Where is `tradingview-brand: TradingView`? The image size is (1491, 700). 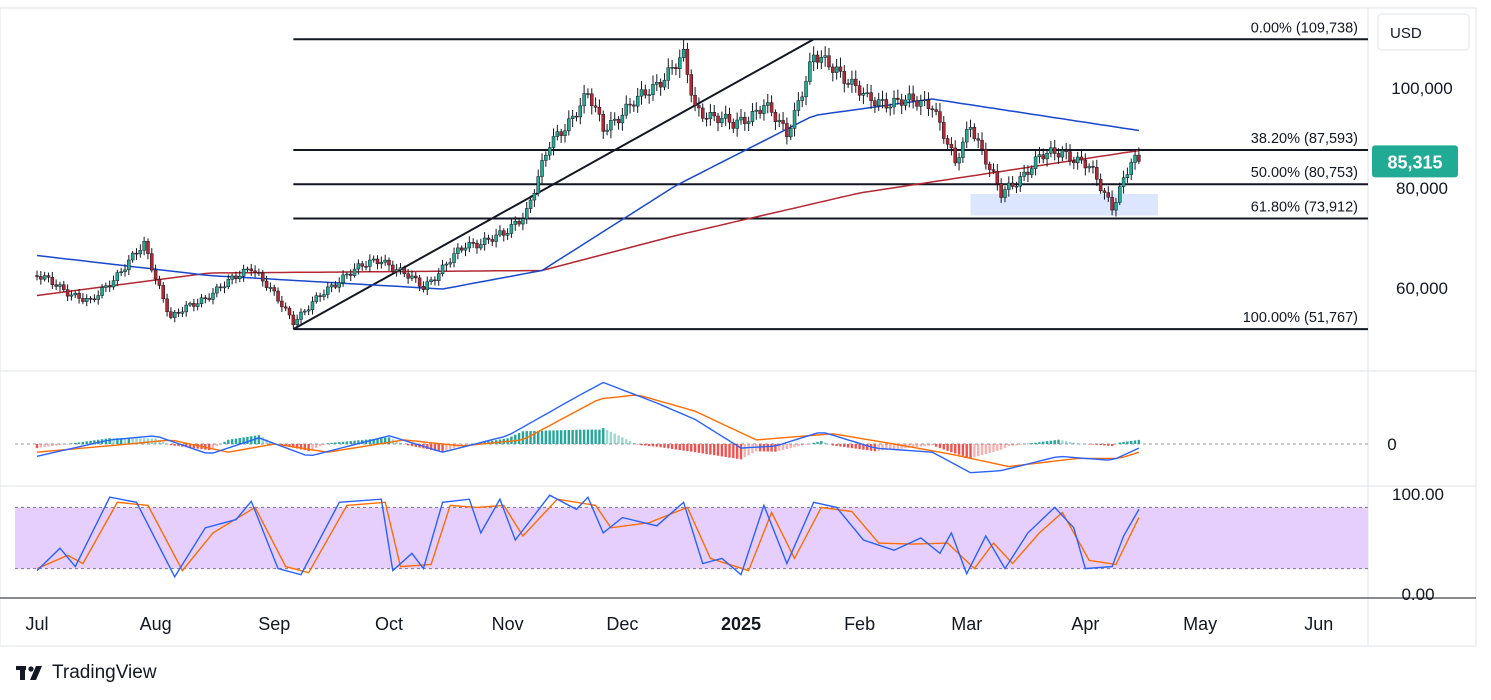
tradingview-brand: TradingView is located at coordinates (86, 673).